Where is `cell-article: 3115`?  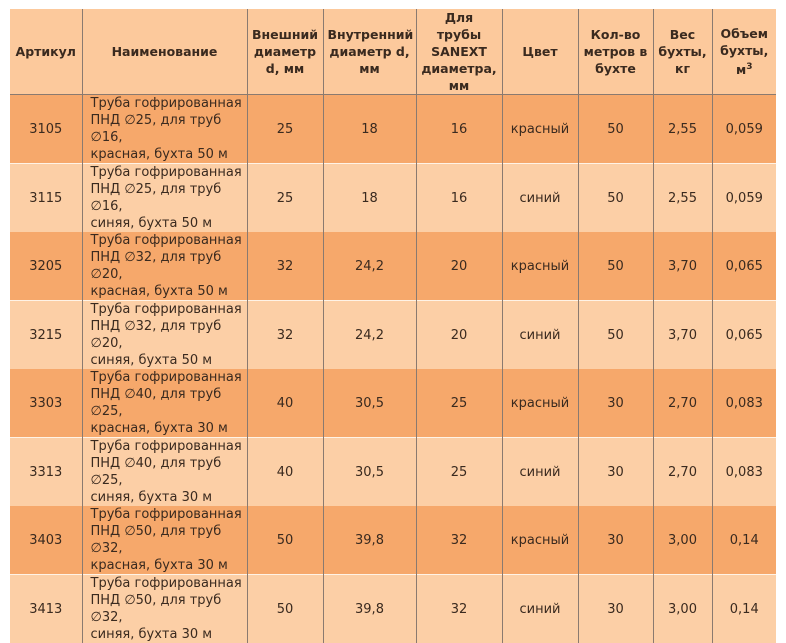 cell-article: 3115 is located at coordinates (46, 198).